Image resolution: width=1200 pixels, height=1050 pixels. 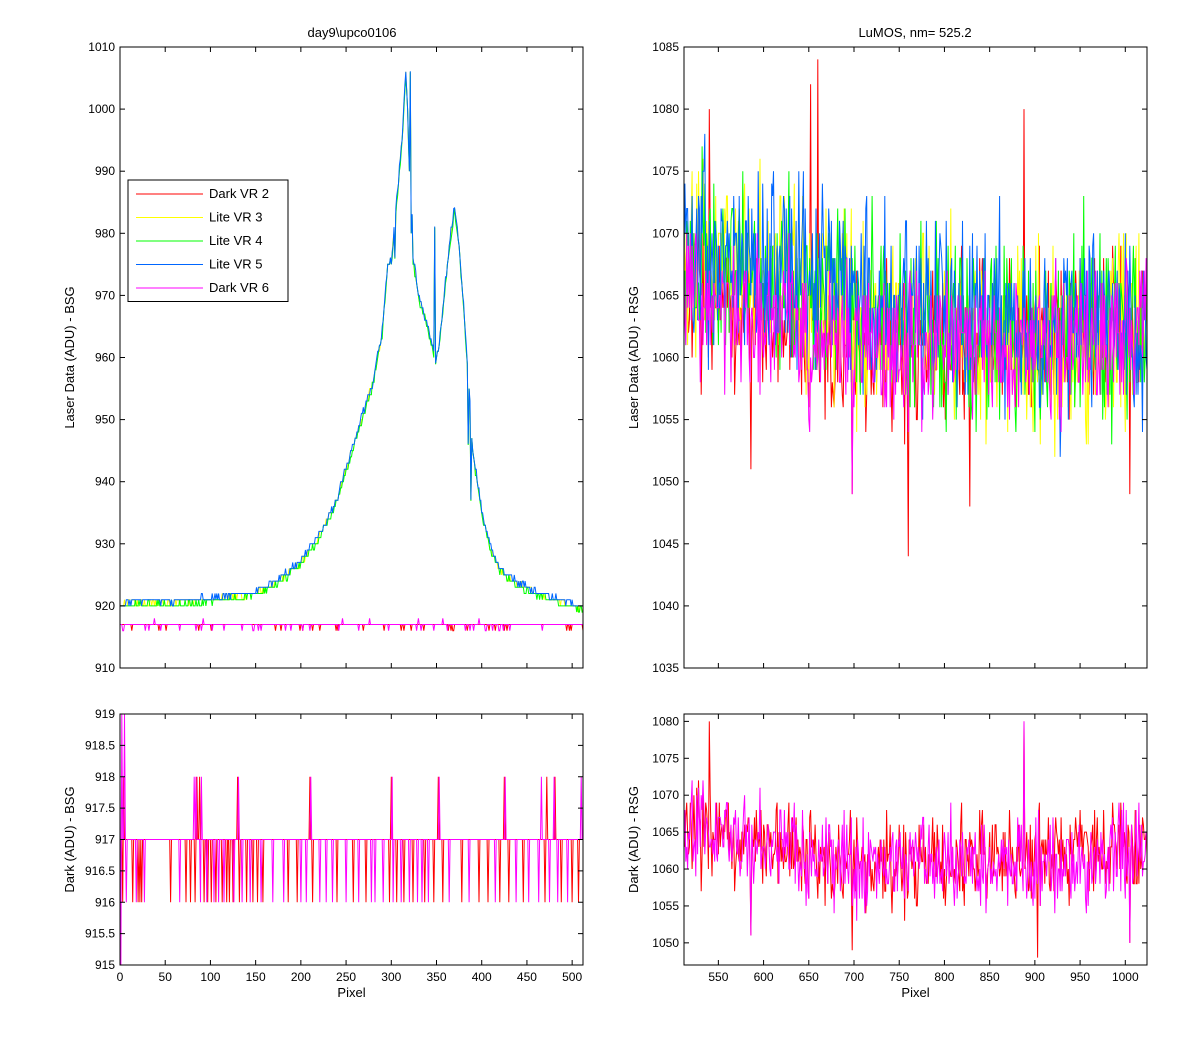 What do you see at coordinates (100, 808) in the screenshot?
I see `y-tick-label: 917.5` at bounding box center [100, 808].